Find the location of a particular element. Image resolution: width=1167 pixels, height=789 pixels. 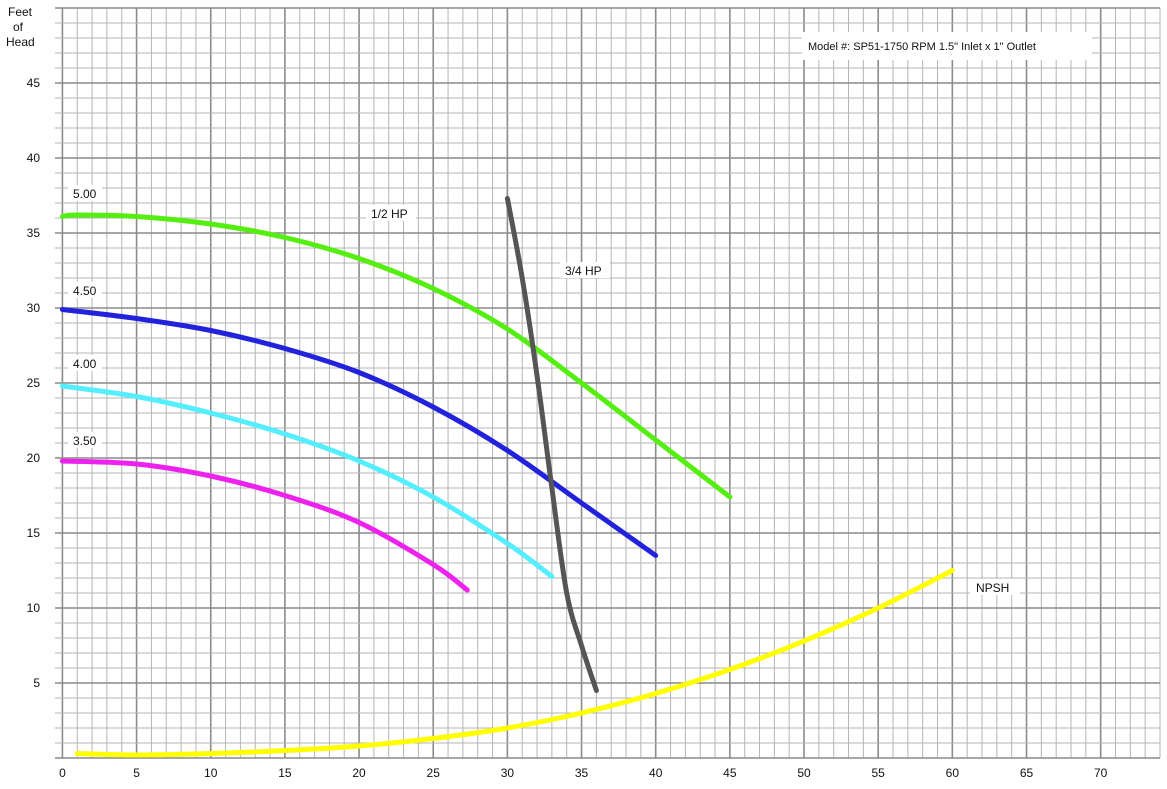

x-tick-label: 25 is located at coordinates (434, 773).